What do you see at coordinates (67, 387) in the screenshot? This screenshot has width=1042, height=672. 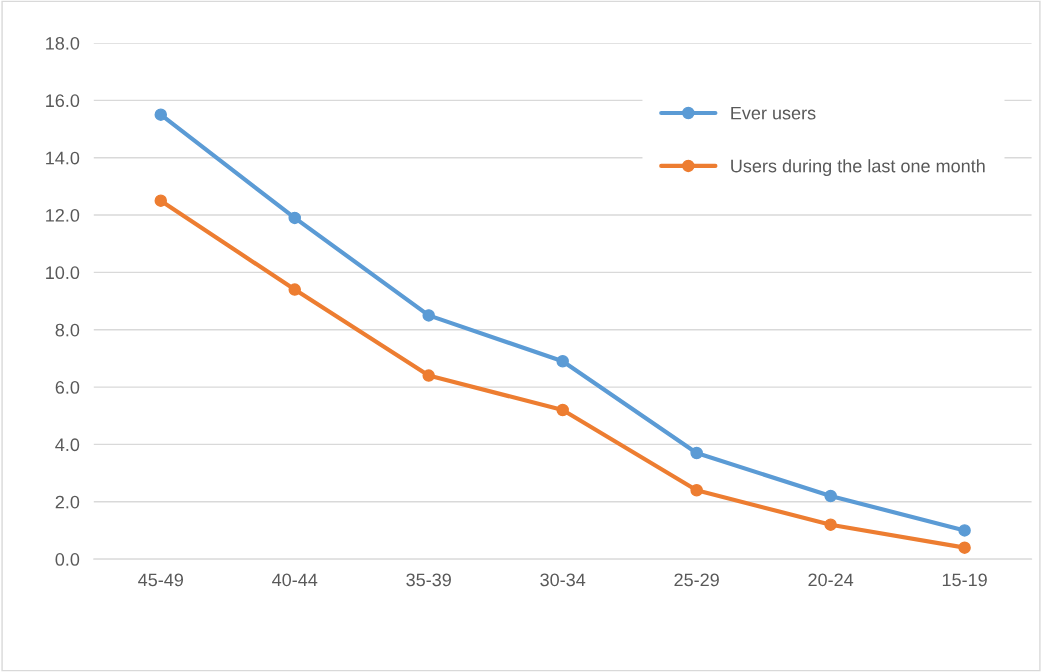 I see `y-tick-label: 6.0` at bounding box center [67, 387].